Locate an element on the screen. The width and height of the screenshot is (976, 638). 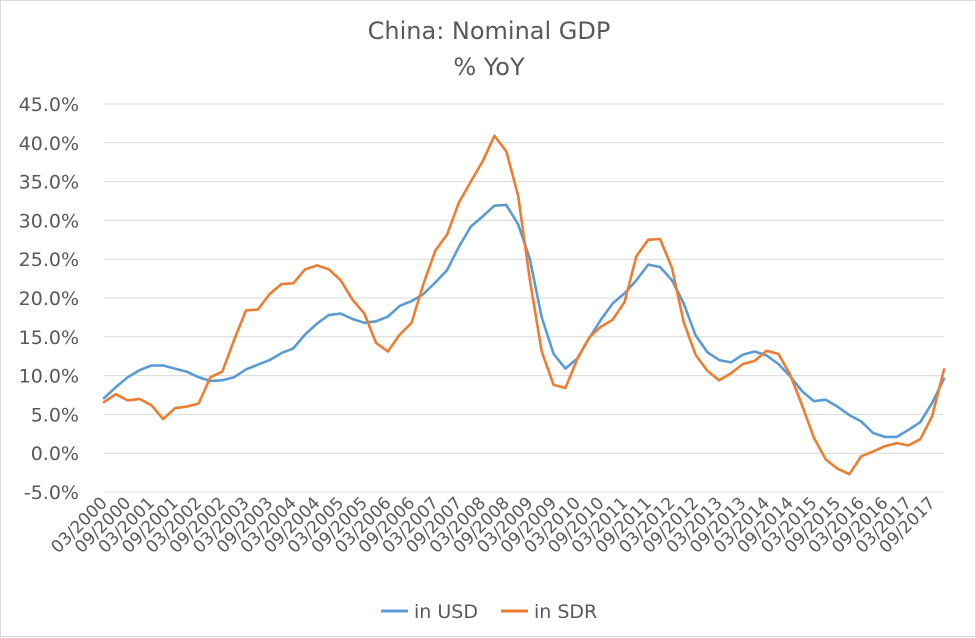
y-tick-label: 15.0% is located at coordinates (49, 338).